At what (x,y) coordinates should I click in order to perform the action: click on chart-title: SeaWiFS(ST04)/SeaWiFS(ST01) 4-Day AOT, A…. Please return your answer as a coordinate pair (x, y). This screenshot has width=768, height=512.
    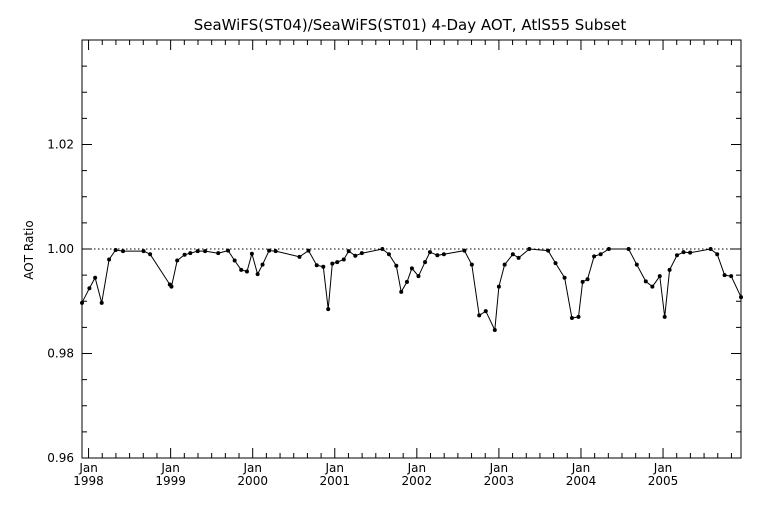
    Looking at the image, I should click on (410, 25).